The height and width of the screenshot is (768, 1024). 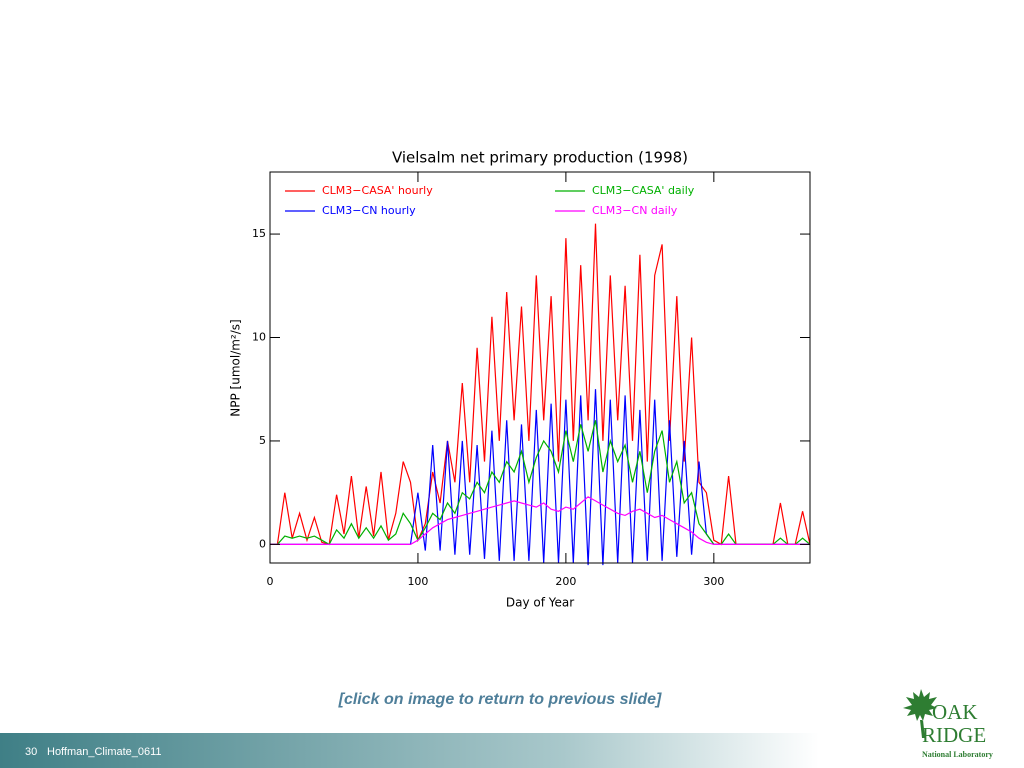 I want to click on page-number: 30, so click(x=31, y=752).